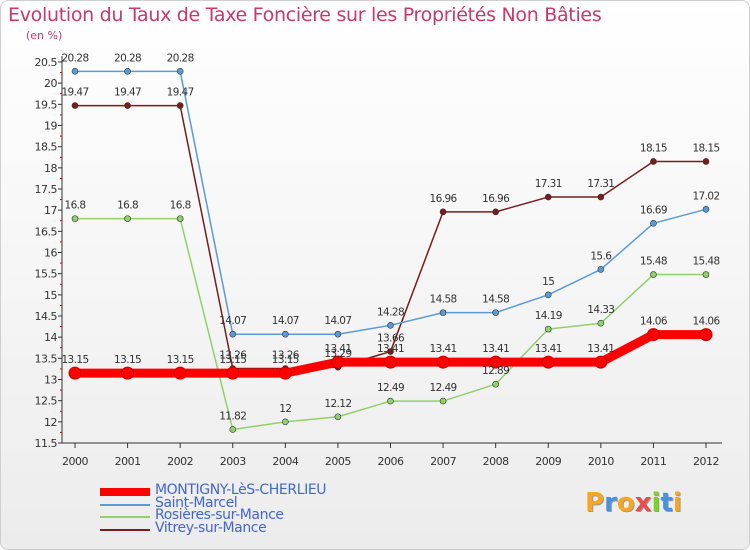 Image resolution: width=750 pixels, height=550 pixels. I want to click on data-label-0: 14.06, so click(706, 322).